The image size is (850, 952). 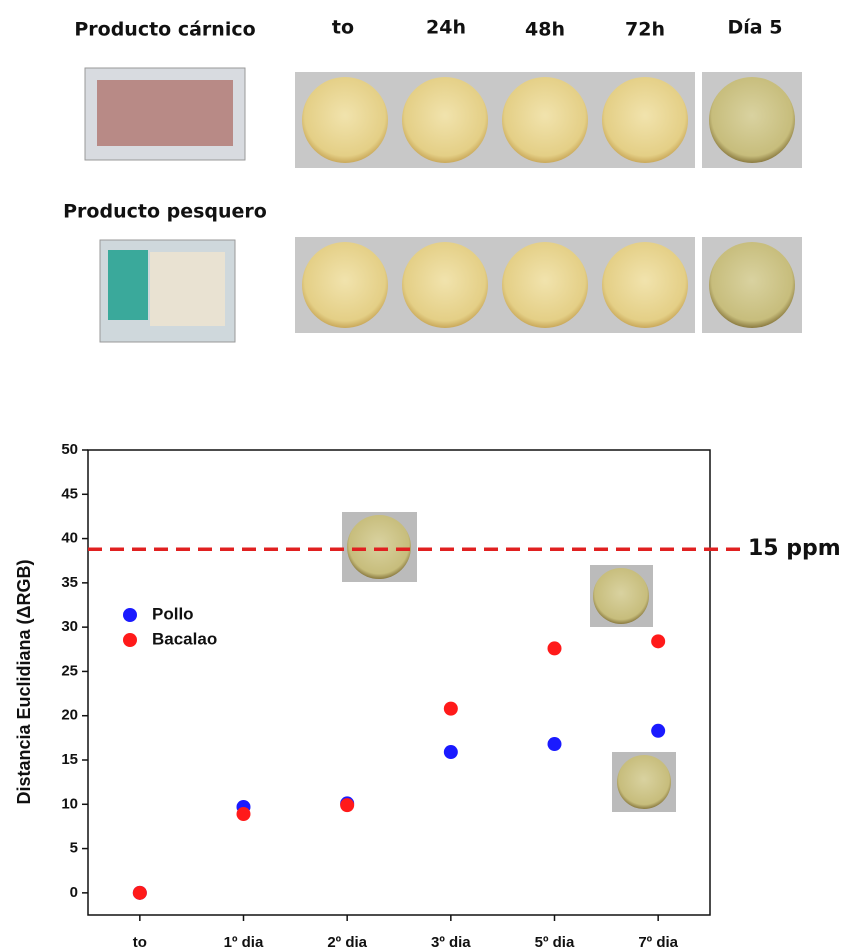 I want to click on x-tick-label: 7º dia, so click(x=658, y=942).